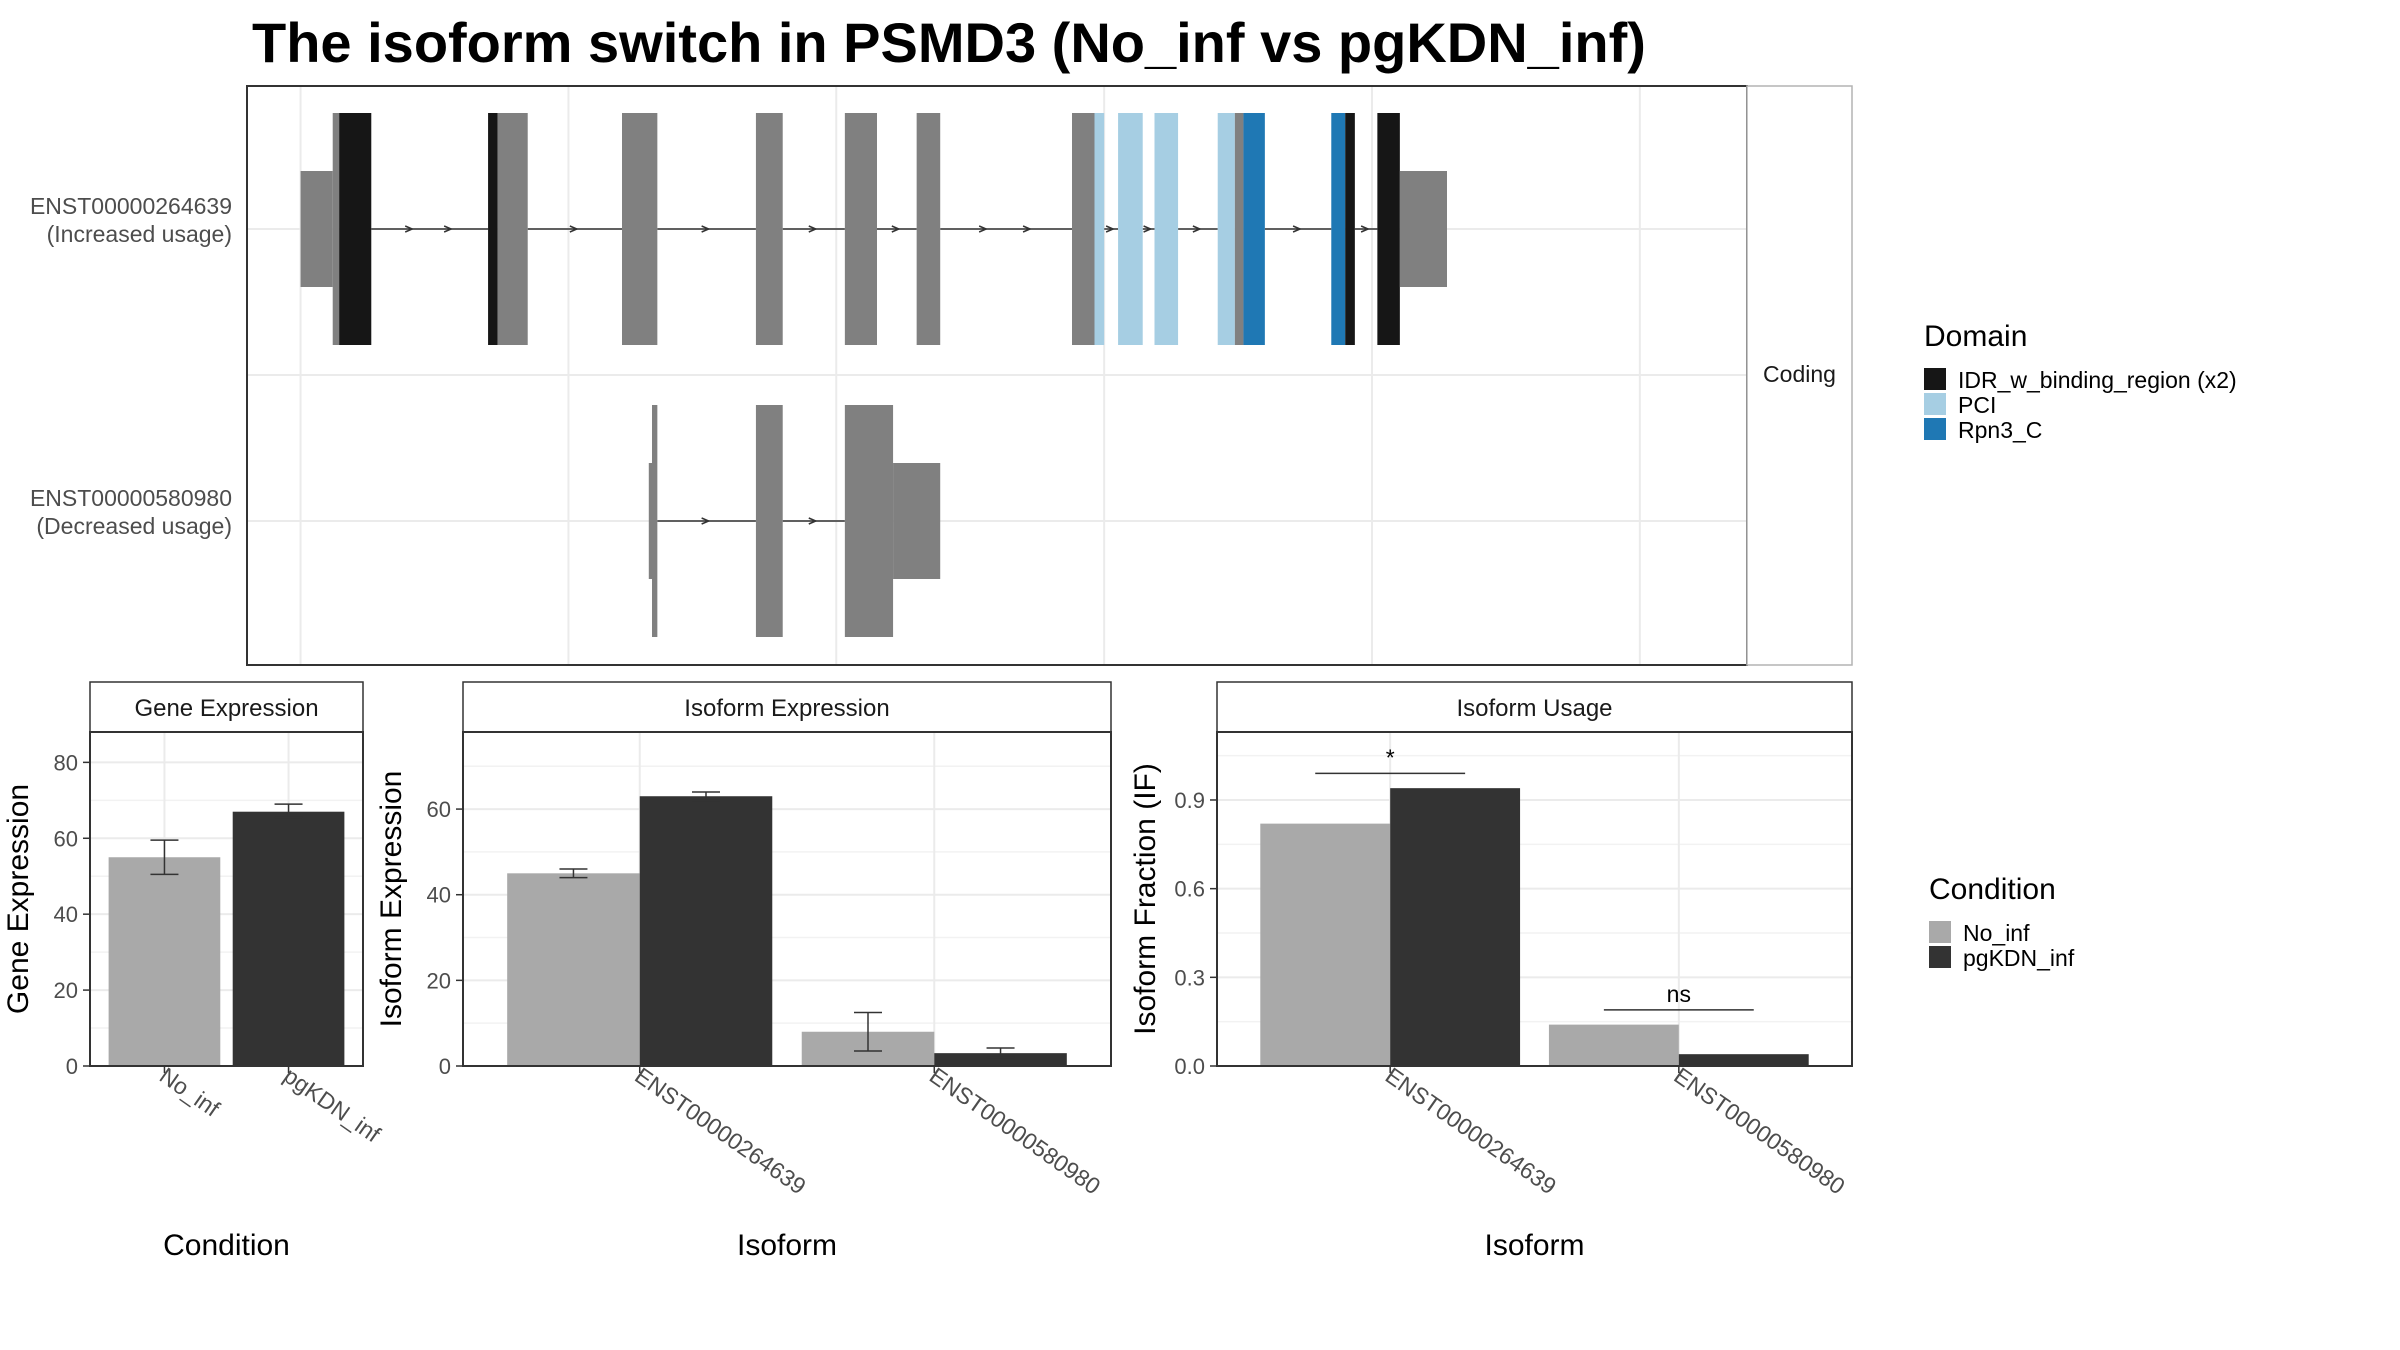  Describe the element at coordinates (190, 1092) in the screenshot. I see `x-tick-label: No_inf` at that location.